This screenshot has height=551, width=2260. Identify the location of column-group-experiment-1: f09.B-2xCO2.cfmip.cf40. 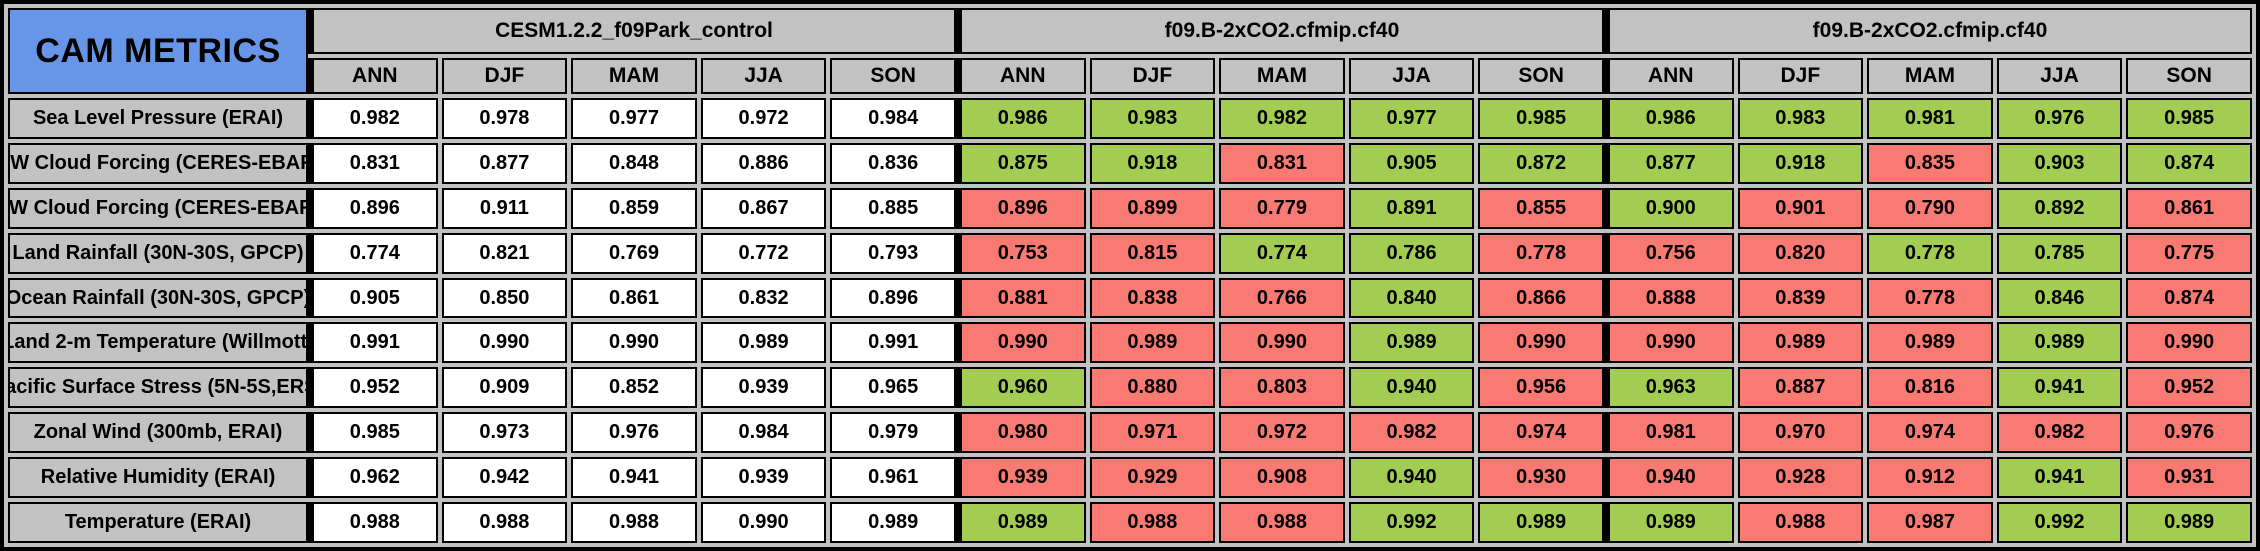
(1281, 31).